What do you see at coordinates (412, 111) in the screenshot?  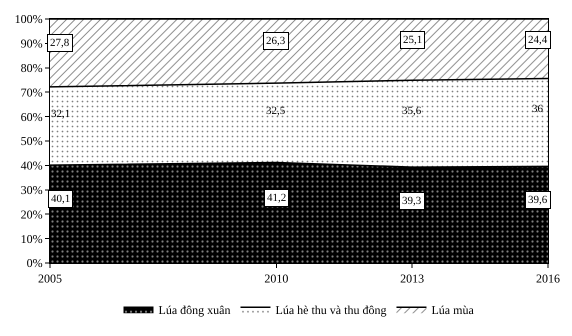 I see `data-label: 35,6` at bounding box center [412, 111].